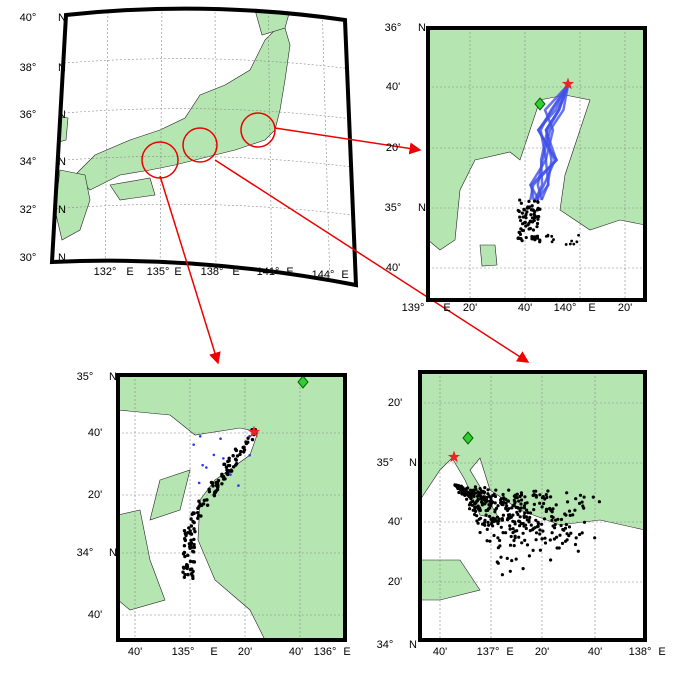 Image resolution: width=680 pixels, height=685 pixels. I want to click on map-frame, so click(536, 164).